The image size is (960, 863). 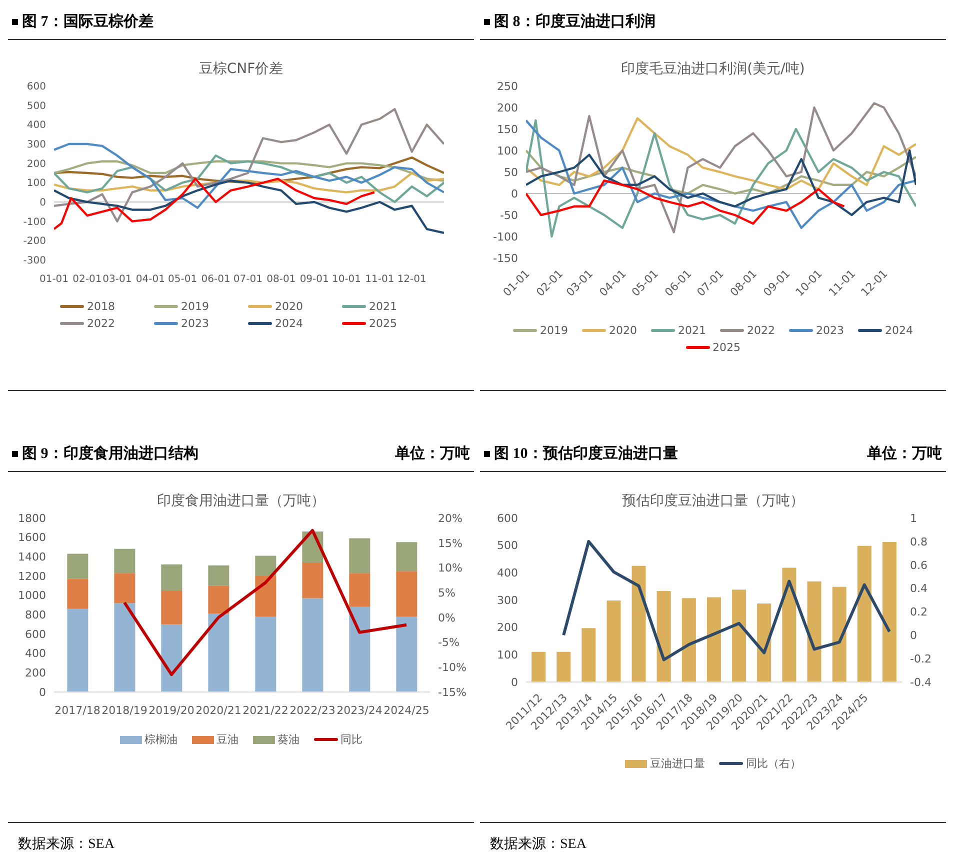 I want to click on y2-tick-label: 0, so click(x=913, y=635).